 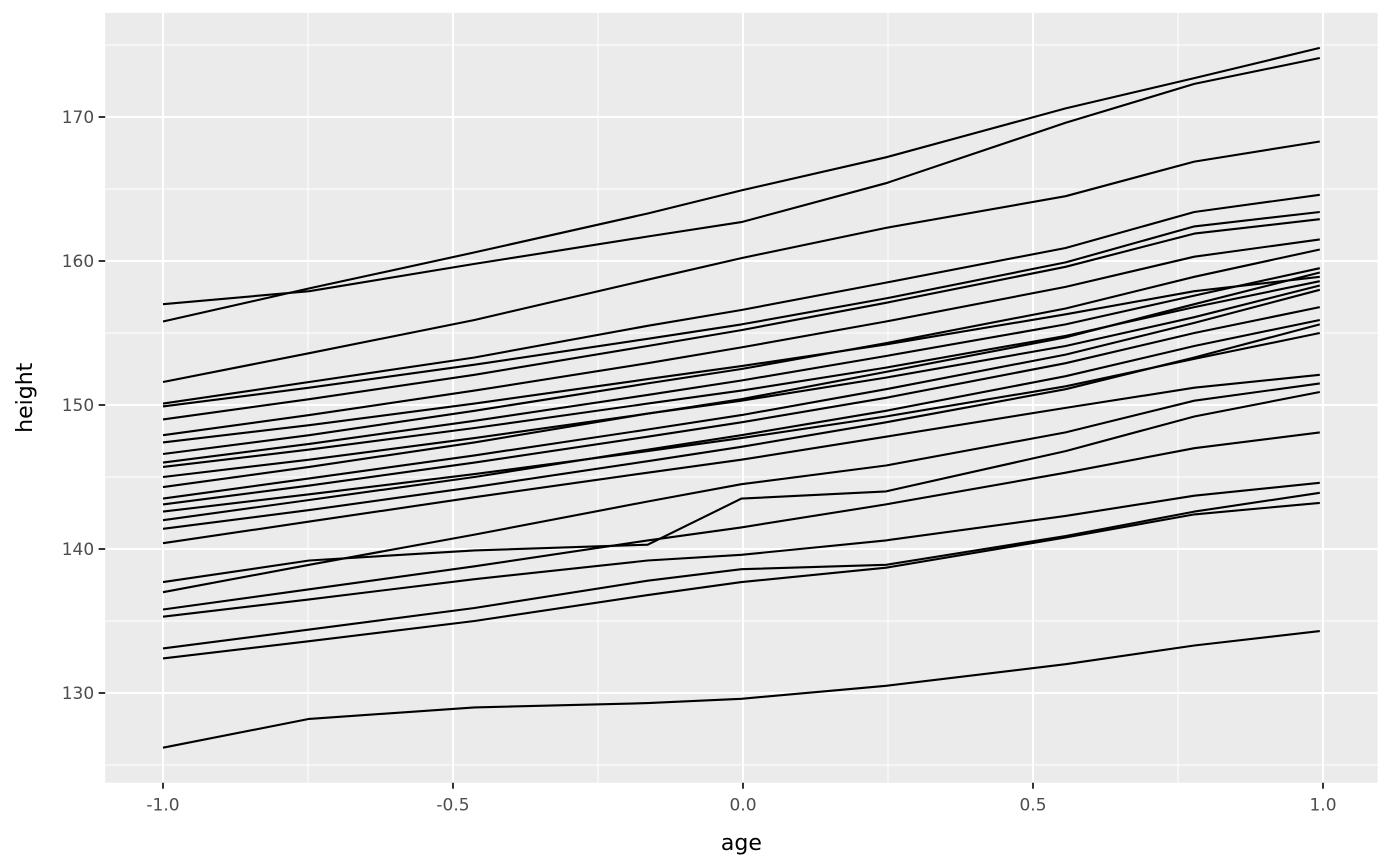 I want to click on y-tick-label: 150, so click(x=78, y=406).